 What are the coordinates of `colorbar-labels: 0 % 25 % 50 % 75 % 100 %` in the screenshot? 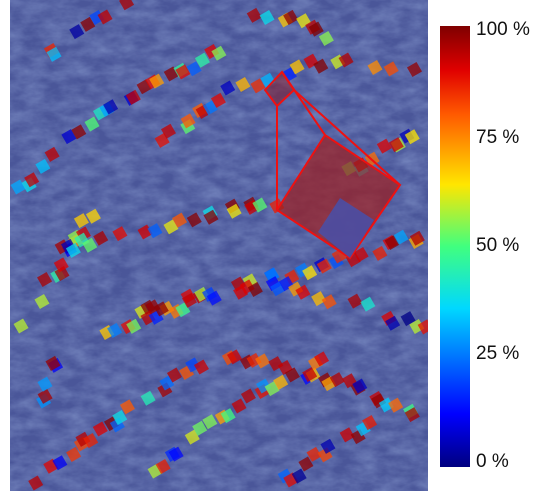 It's located at (503, 245).